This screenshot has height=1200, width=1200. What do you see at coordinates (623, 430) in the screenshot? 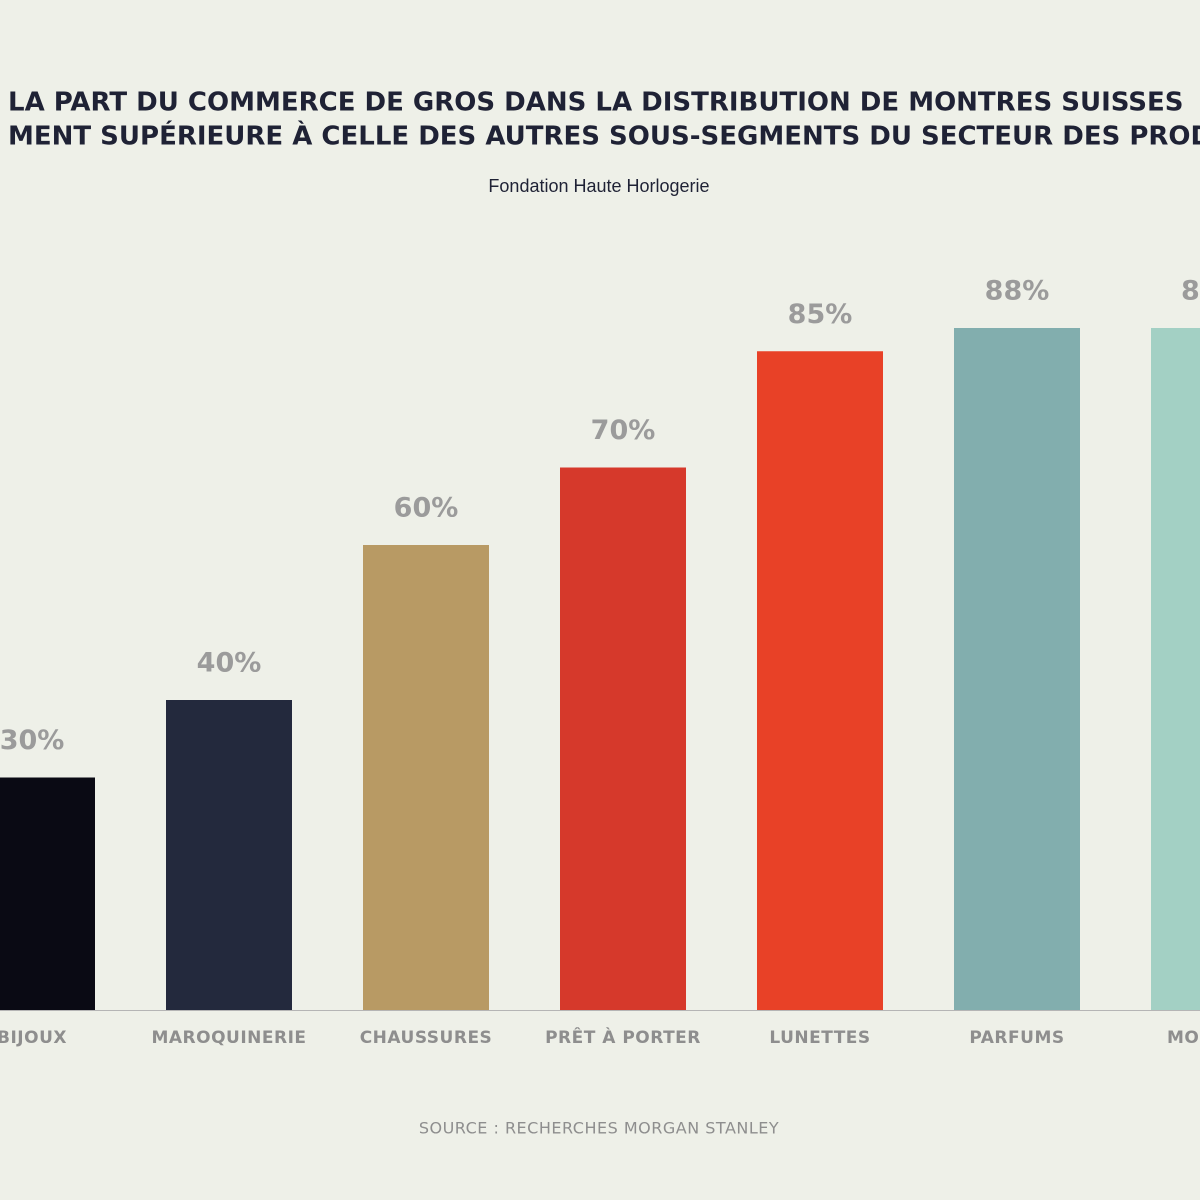
I see `value-label: 70%` at bounding box center [623, 430].